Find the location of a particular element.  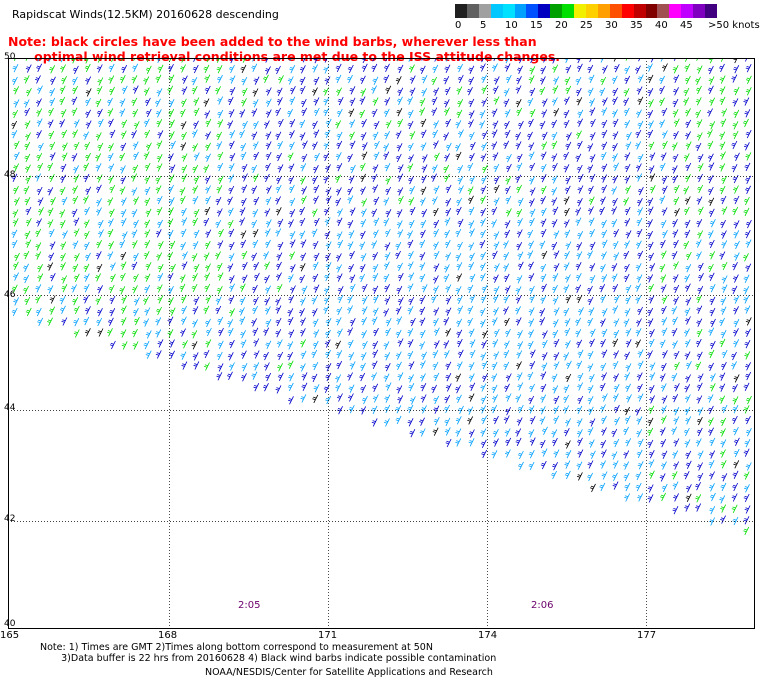

legend-label: >50 knots is located at coordinates (734, 25).